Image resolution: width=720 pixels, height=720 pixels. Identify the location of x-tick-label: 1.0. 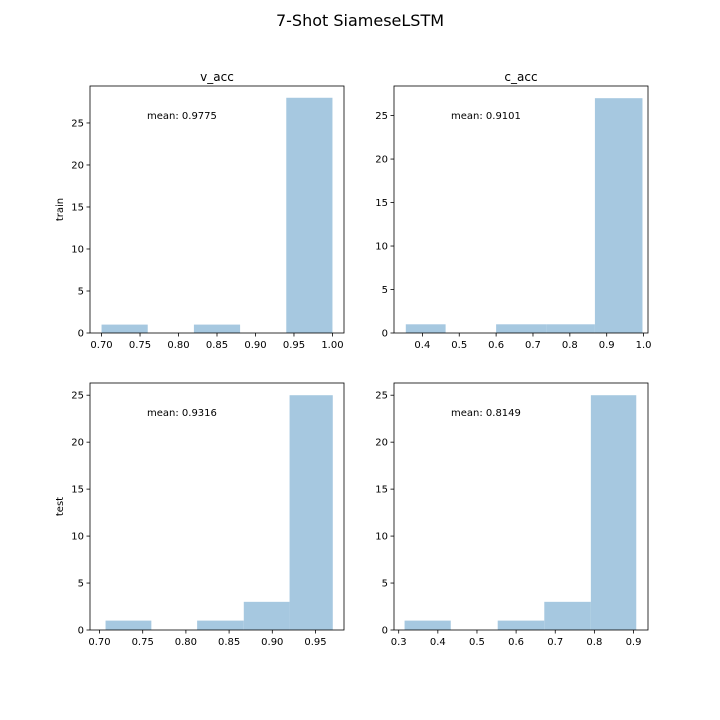
(644, 345).